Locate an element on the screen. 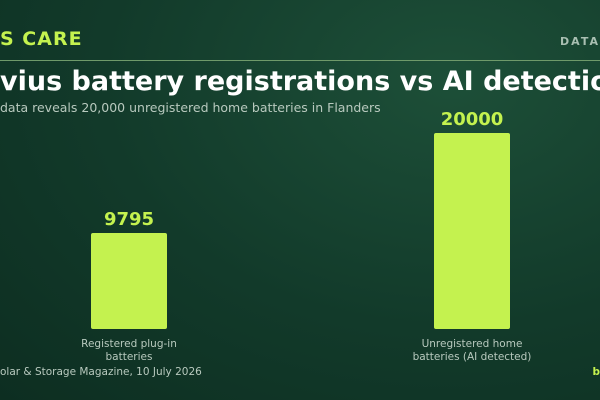 This screenshot has width=600, height=400. bar-value-label-2: 20000 is located at coordinates (472, 119).